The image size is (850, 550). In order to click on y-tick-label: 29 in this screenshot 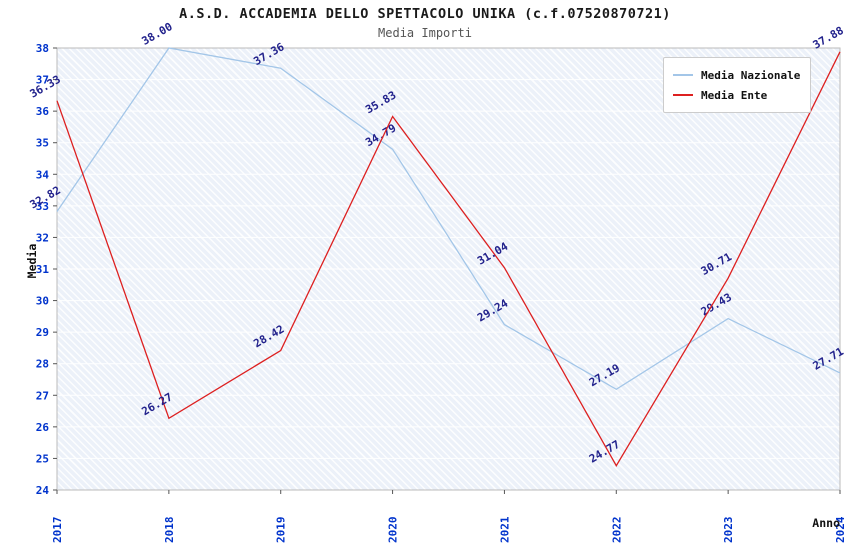, I will do `click(42, 332)`.